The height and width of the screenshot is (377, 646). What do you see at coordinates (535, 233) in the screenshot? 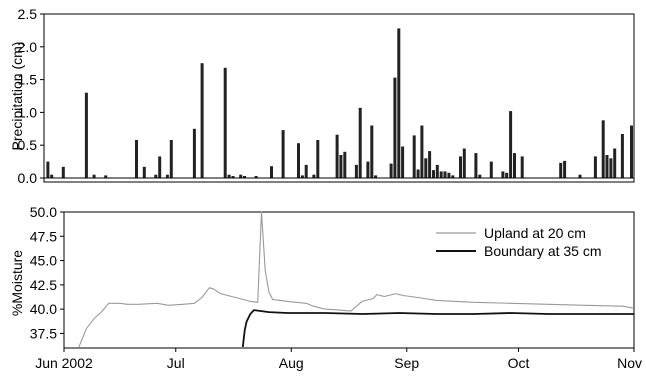
I see `legend-label-upland: Upland at 20 cm` at bounding box center [535, 233].